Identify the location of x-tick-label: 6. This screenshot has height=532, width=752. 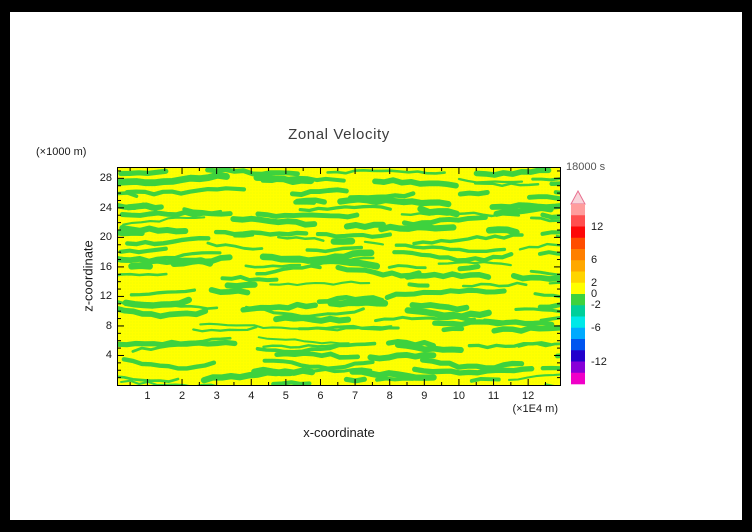
(320, 396).